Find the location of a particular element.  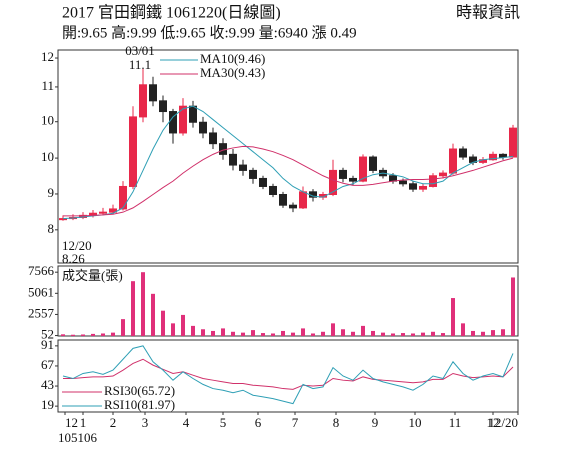

x-tick-label: 3 is located at coordinates (145, 422).